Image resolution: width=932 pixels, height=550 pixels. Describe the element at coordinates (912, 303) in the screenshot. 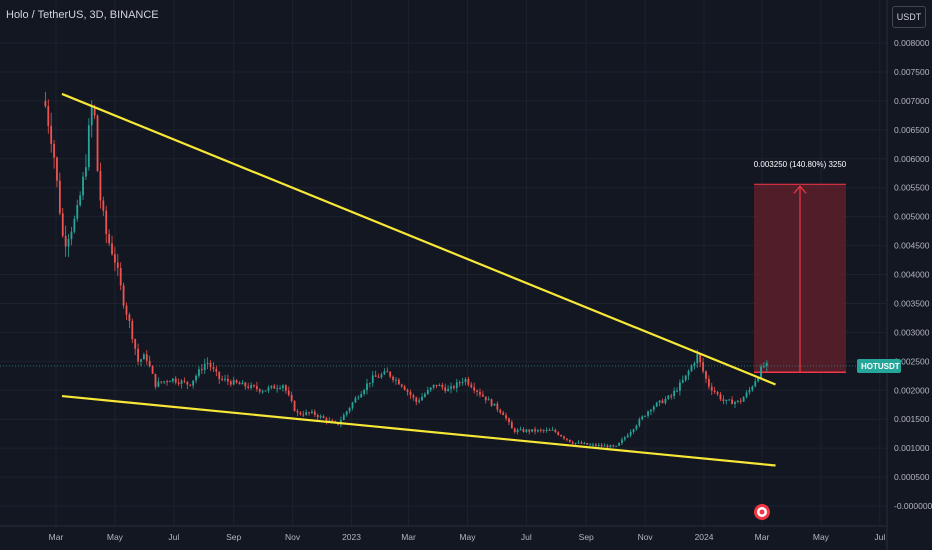

I see `price-tick-label: 0.003500` at that location.